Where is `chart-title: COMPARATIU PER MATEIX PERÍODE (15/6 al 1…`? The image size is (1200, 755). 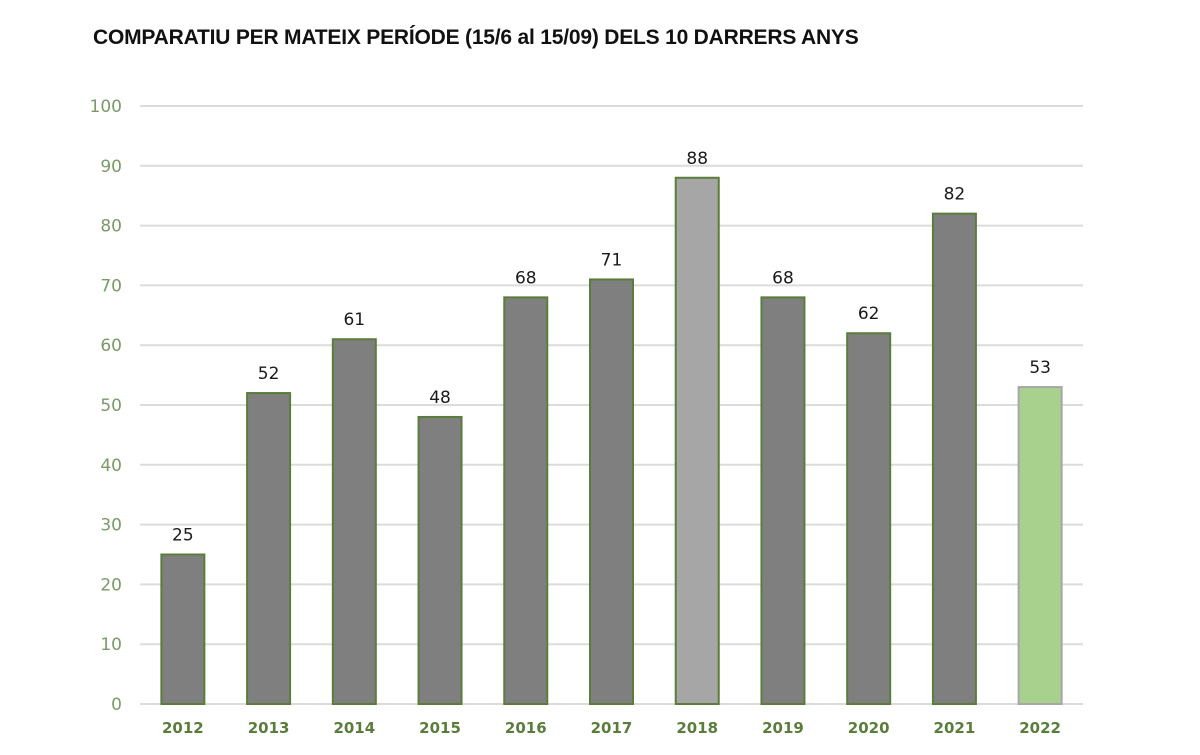 chart-title: COMPARATIU PER MATEIX PERÍODE (15/6 al 1… is located at coordinates (476, 37).